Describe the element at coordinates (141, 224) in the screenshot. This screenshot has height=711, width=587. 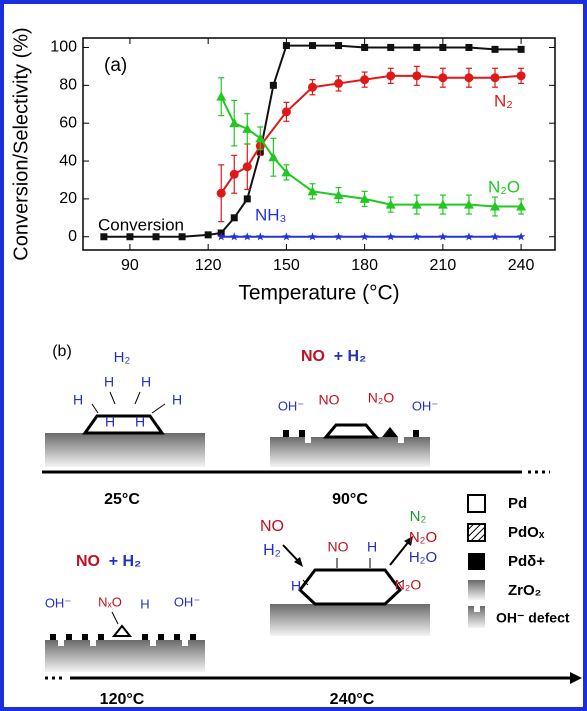
I see `series-label: Conversion` at that location.